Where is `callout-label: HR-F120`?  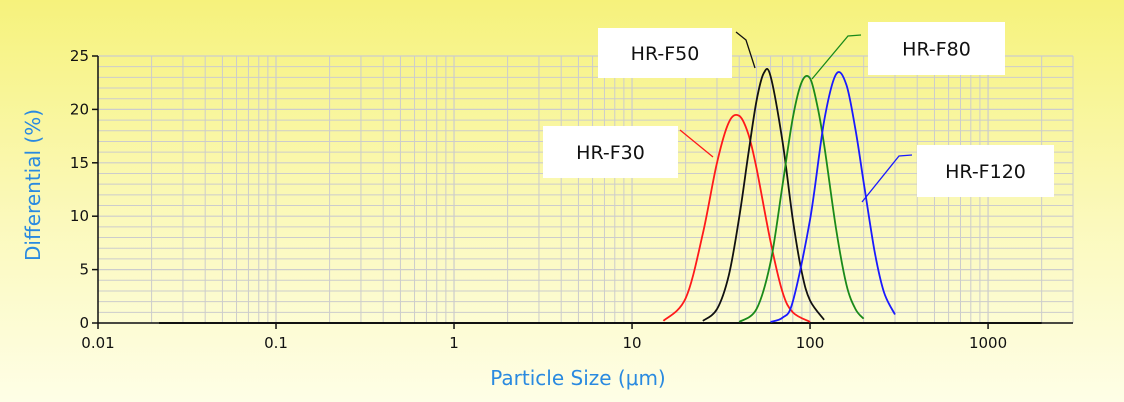 callout-label: HR-F120 is located at coordinates (985, 172).